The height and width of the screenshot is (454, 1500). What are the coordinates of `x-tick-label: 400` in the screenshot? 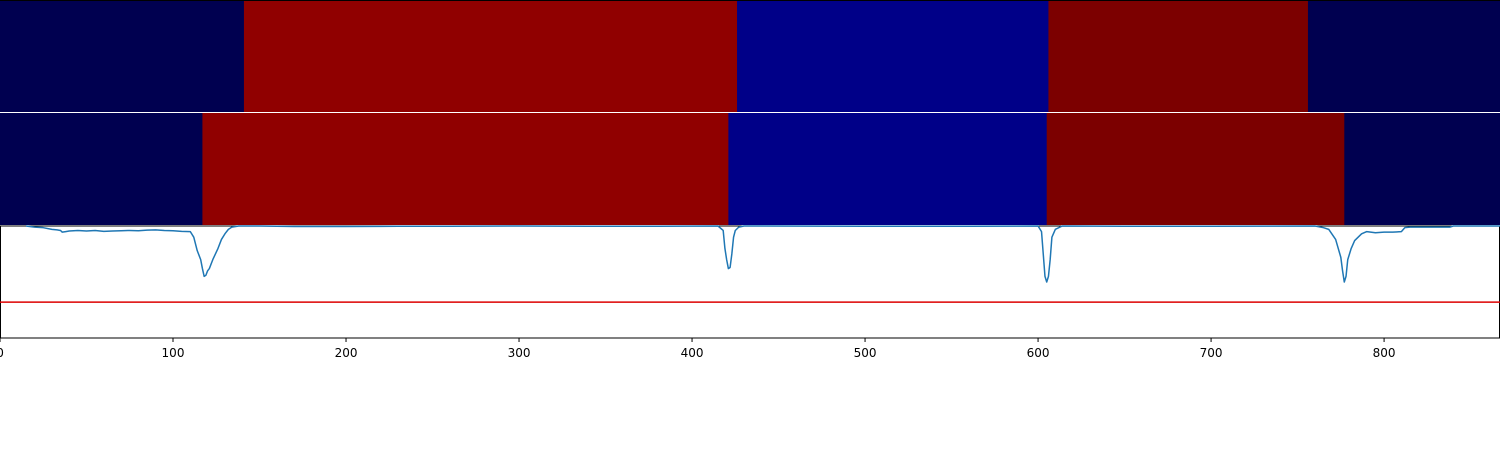 It's located at (692, 353).